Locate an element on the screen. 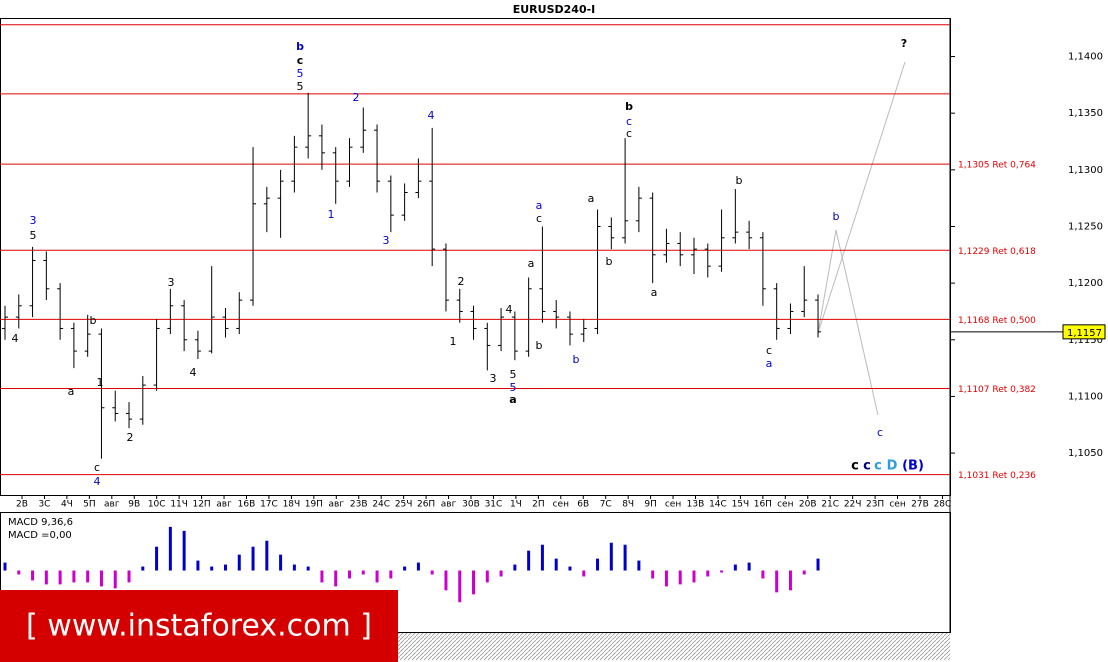 This screenshot has height=662, width=1108. level-label: 1,1229 Ret 0,618 is located at coordinates (997, 252).